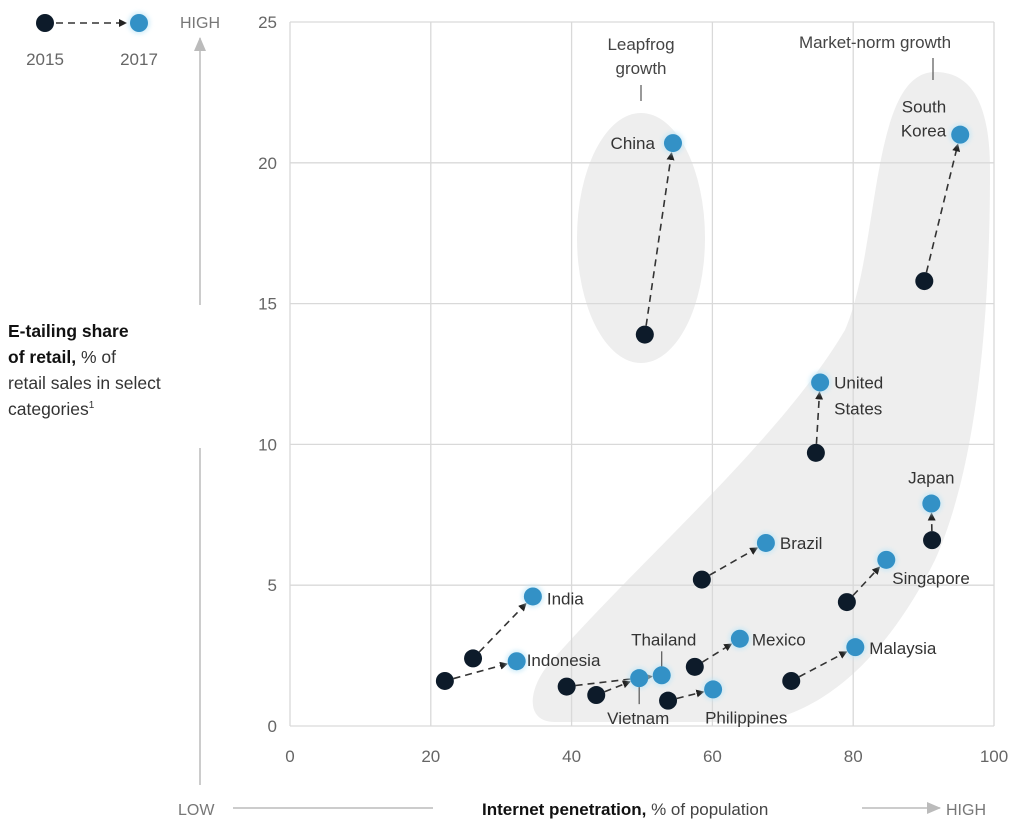  What do you see at coordinates (815, 452) in the screenshot?
I see `point-2015-united-states` at bounding box center [815, 452].